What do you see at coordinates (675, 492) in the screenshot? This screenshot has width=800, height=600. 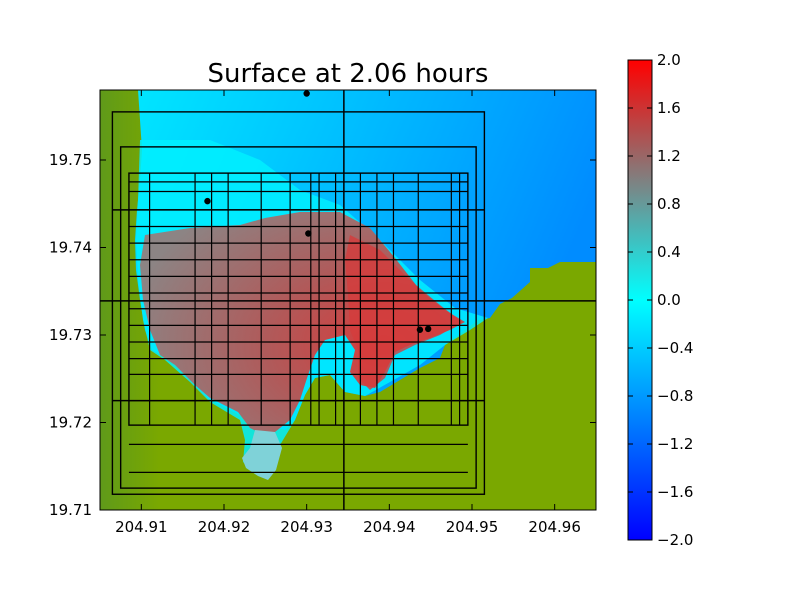 I see `colorbar-tick-label: −1.6` at bounding box center [675, 492].